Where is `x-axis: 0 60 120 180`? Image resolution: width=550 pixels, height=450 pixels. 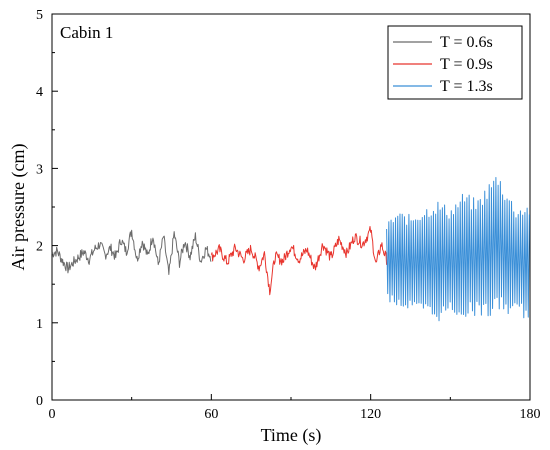
x-axis: 0 60 120 180 is located at coordinates (295, 408).